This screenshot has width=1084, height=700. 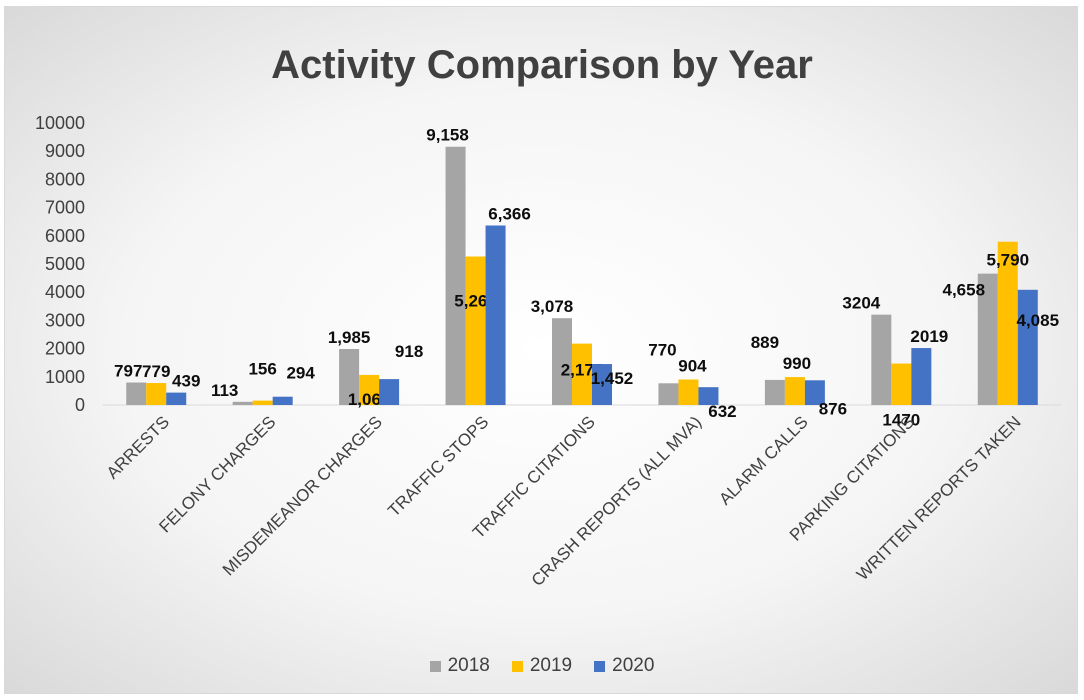 What do you see at coordinates (409, 351) in the screenshot?
I see `data-label-2020-3: 918` at bounding box center [409, 351].